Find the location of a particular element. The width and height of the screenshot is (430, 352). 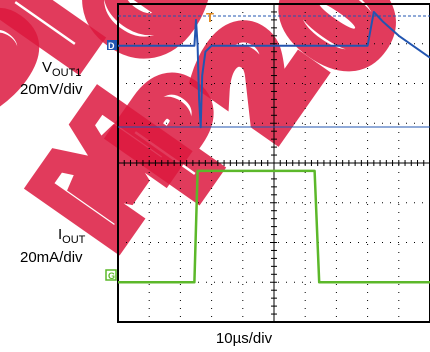

svg-text: G is located at coordinates (111, 276).